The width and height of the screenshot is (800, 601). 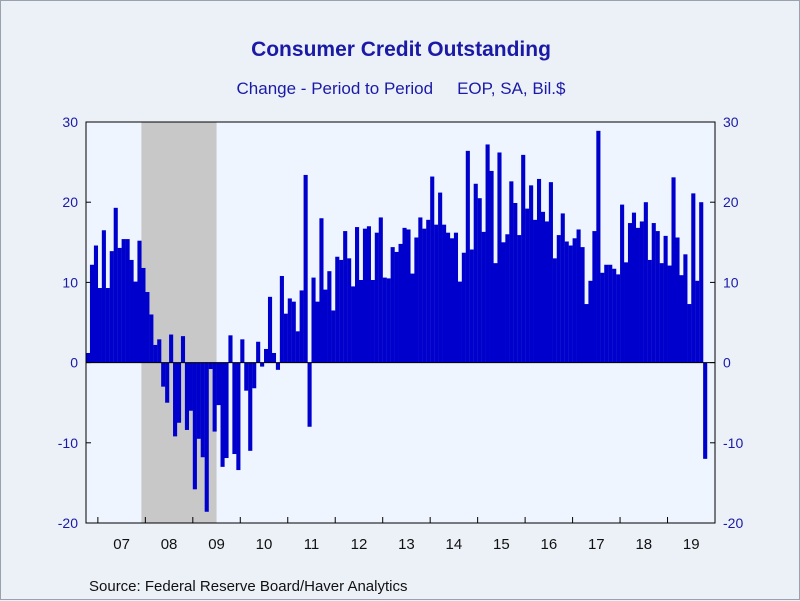 I want to click on x-tick-label: 15, so click(x=501, y=544).